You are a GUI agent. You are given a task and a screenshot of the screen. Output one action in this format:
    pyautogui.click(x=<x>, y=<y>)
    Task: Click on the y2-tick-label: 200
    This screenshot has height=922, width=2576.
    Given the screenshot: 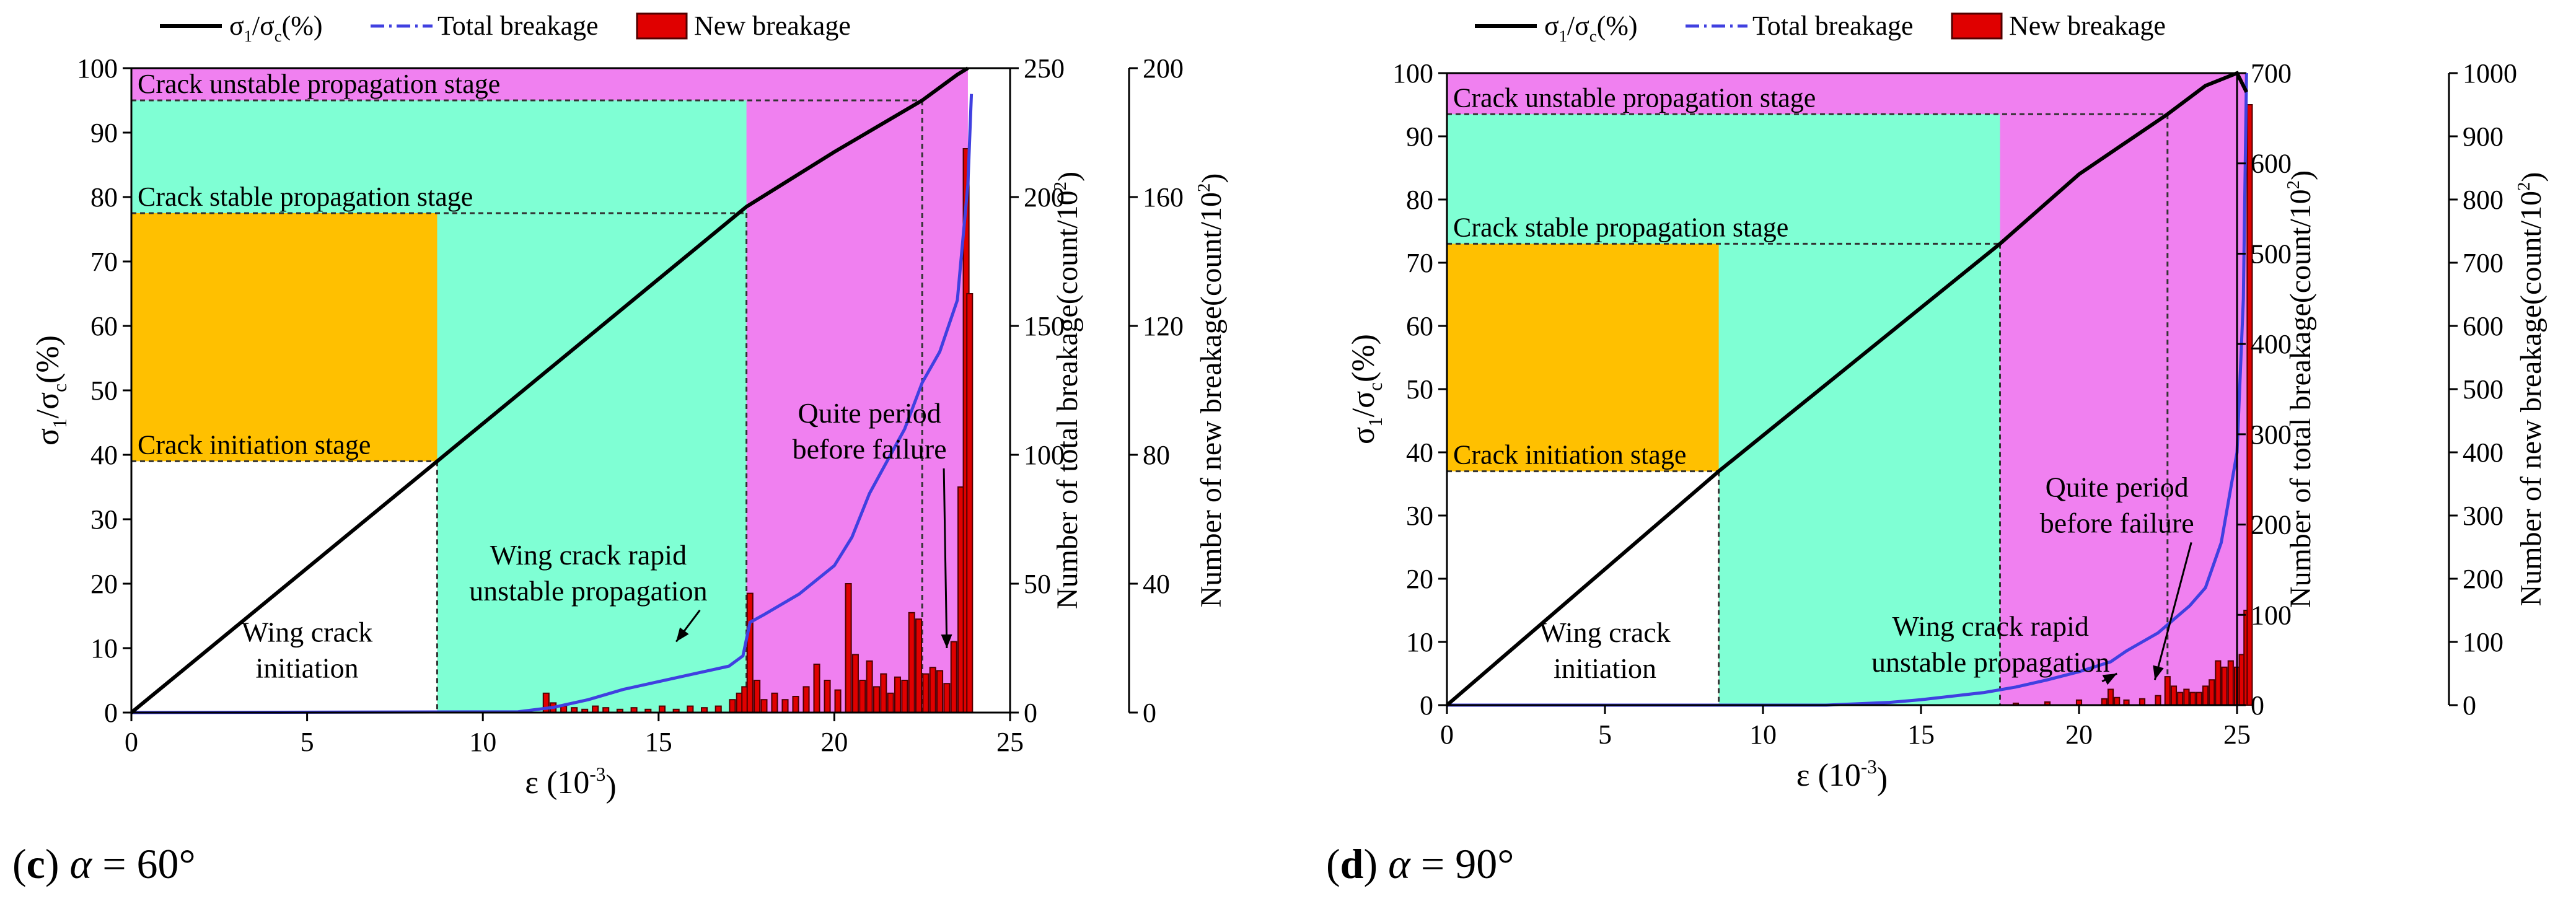 What is the action you would take?
    pyautogui.click(x=2271, y=525)
    